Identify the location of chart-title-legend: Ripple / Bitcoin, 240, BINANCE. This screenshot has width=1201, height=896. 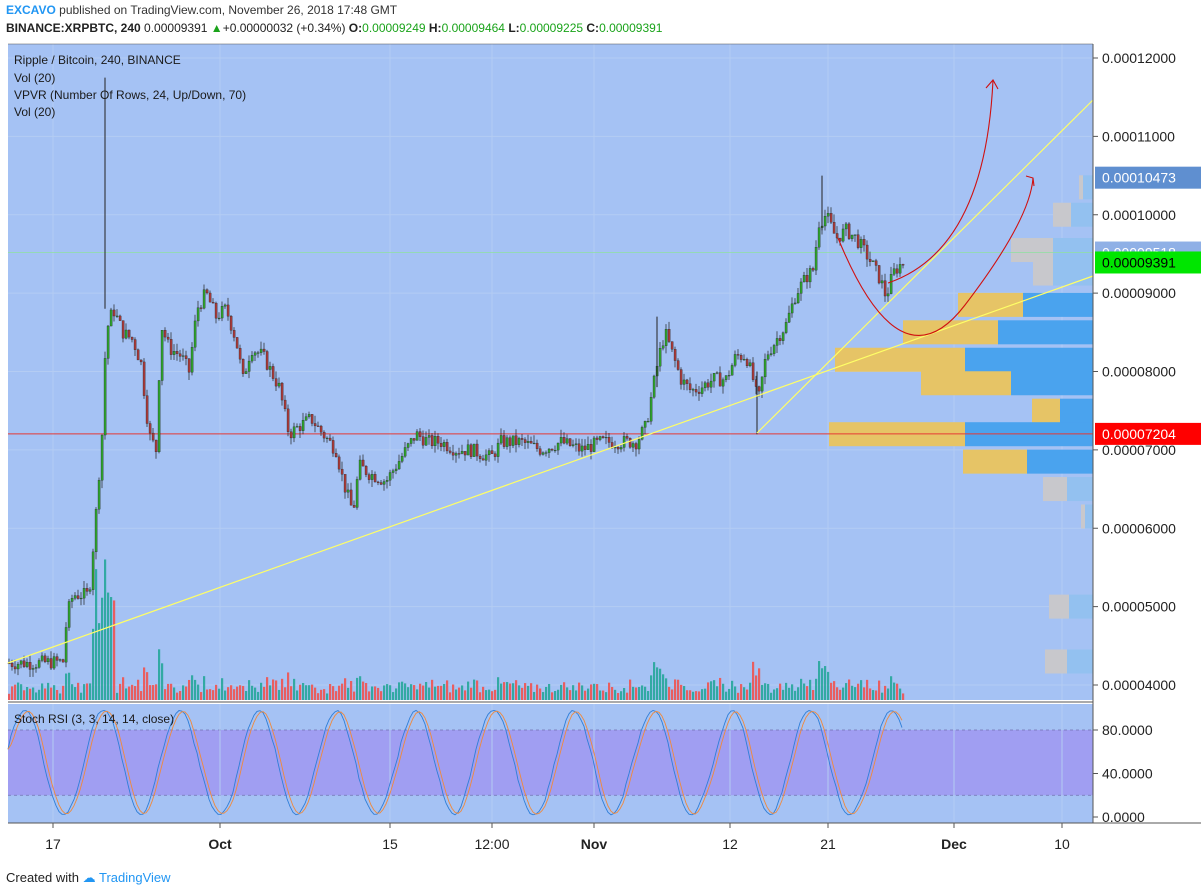
(97, 60).